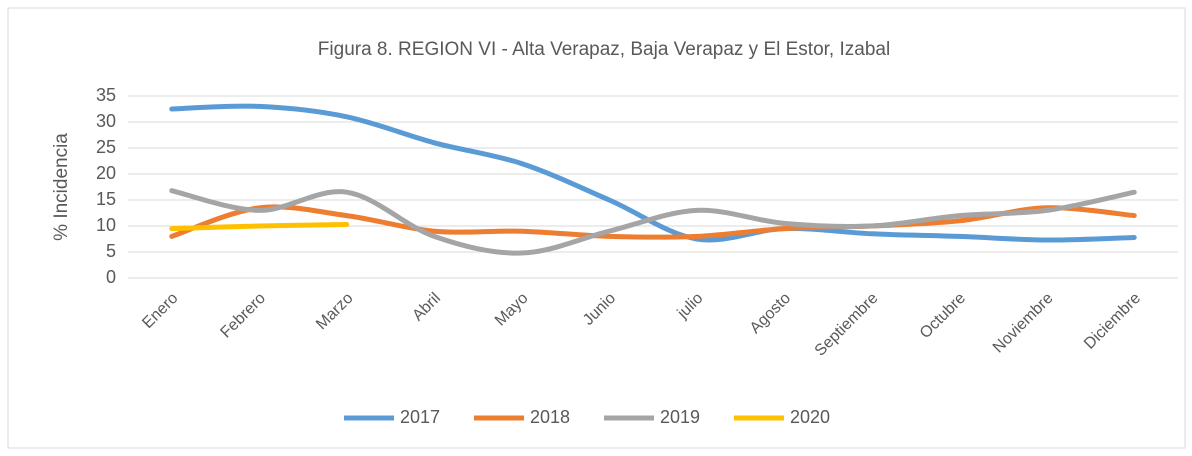  What do you see at coordinates (106, 147) in the screenshot?
I see `y-tick-label: 25` at bounding box center [106, 147].